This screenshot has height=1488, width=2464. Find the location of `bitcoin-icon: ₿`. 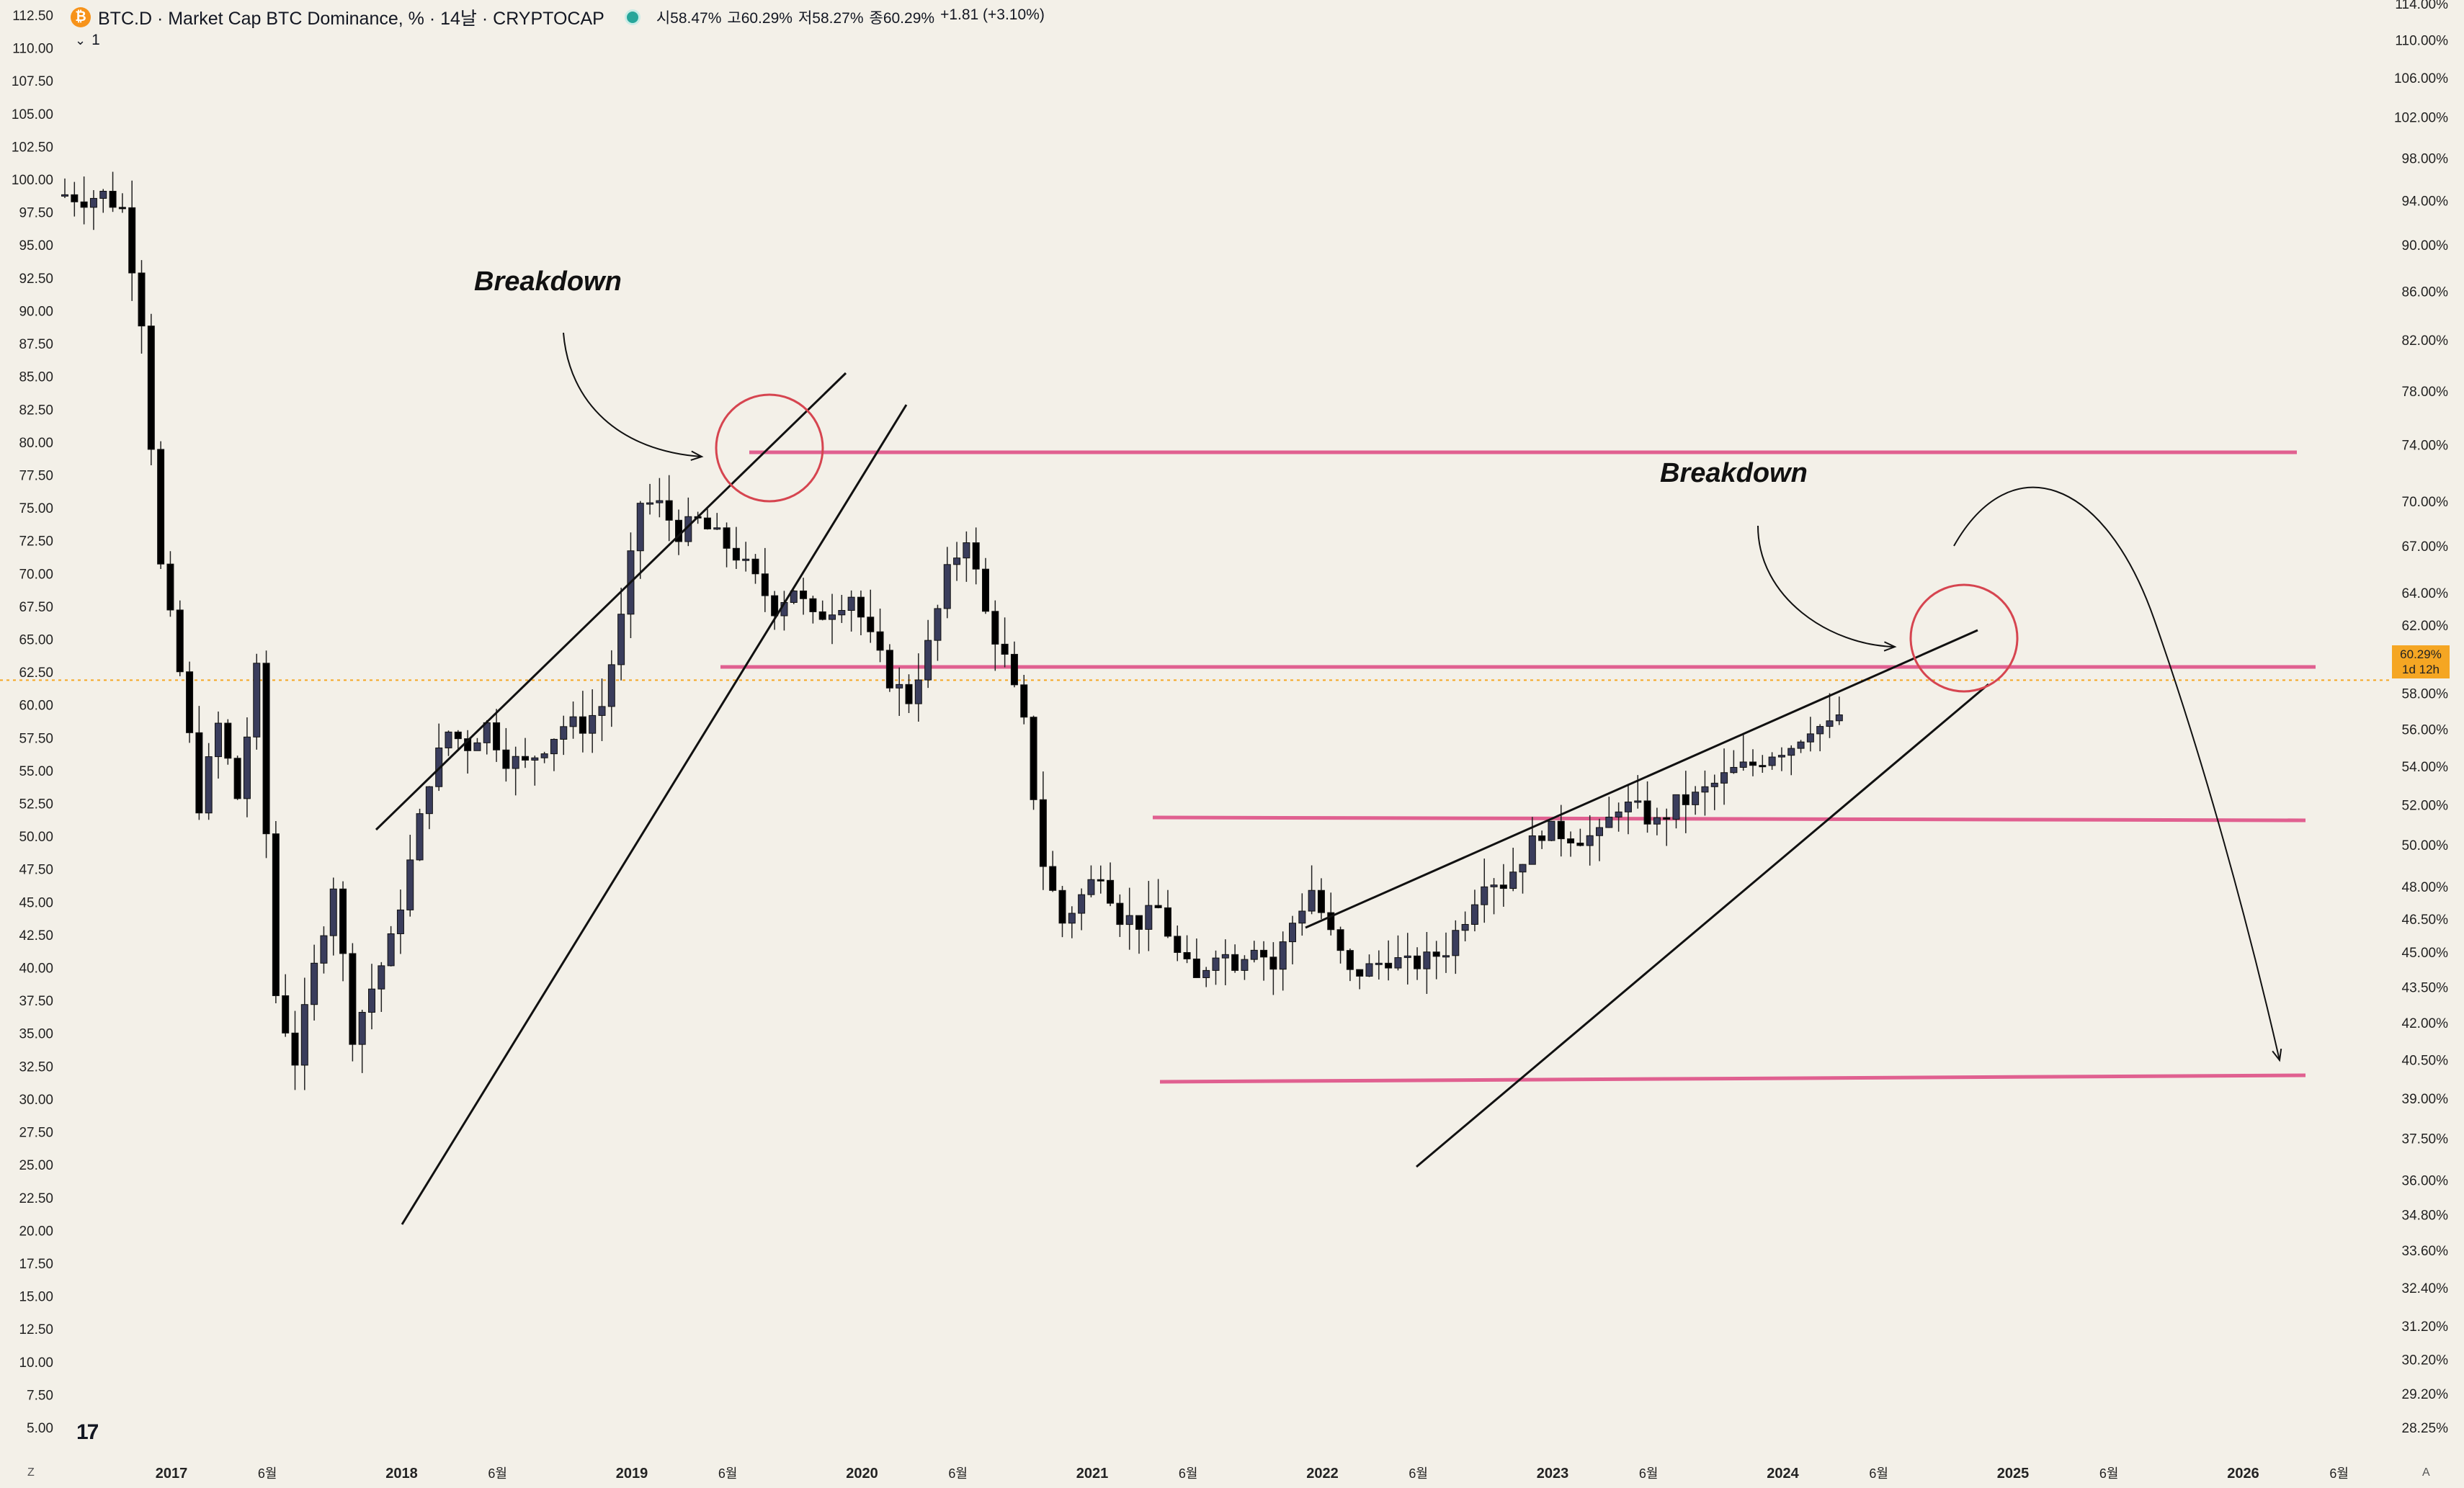

bitcoin-icon: ₿ is located at coordinates (81, 17).